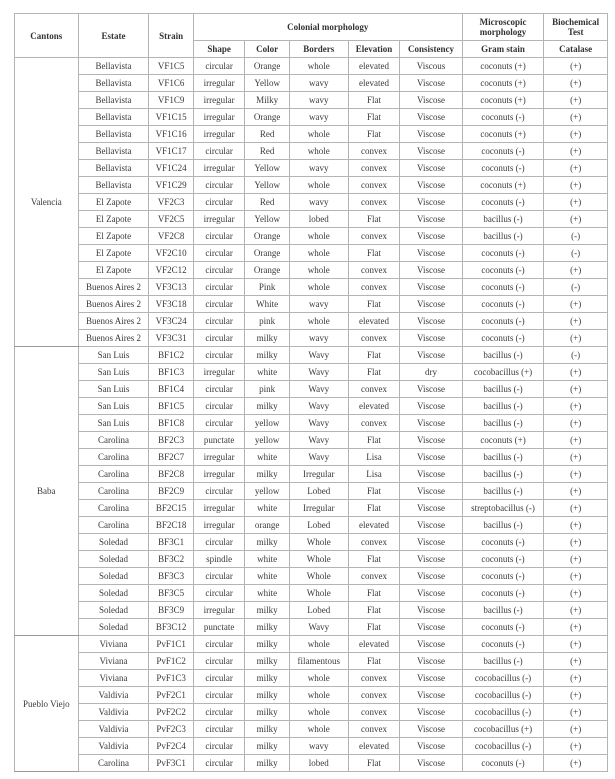  Describe the element at coordinates (267, 66) in the screenshot. I see `color-cell: Orange` at that location.